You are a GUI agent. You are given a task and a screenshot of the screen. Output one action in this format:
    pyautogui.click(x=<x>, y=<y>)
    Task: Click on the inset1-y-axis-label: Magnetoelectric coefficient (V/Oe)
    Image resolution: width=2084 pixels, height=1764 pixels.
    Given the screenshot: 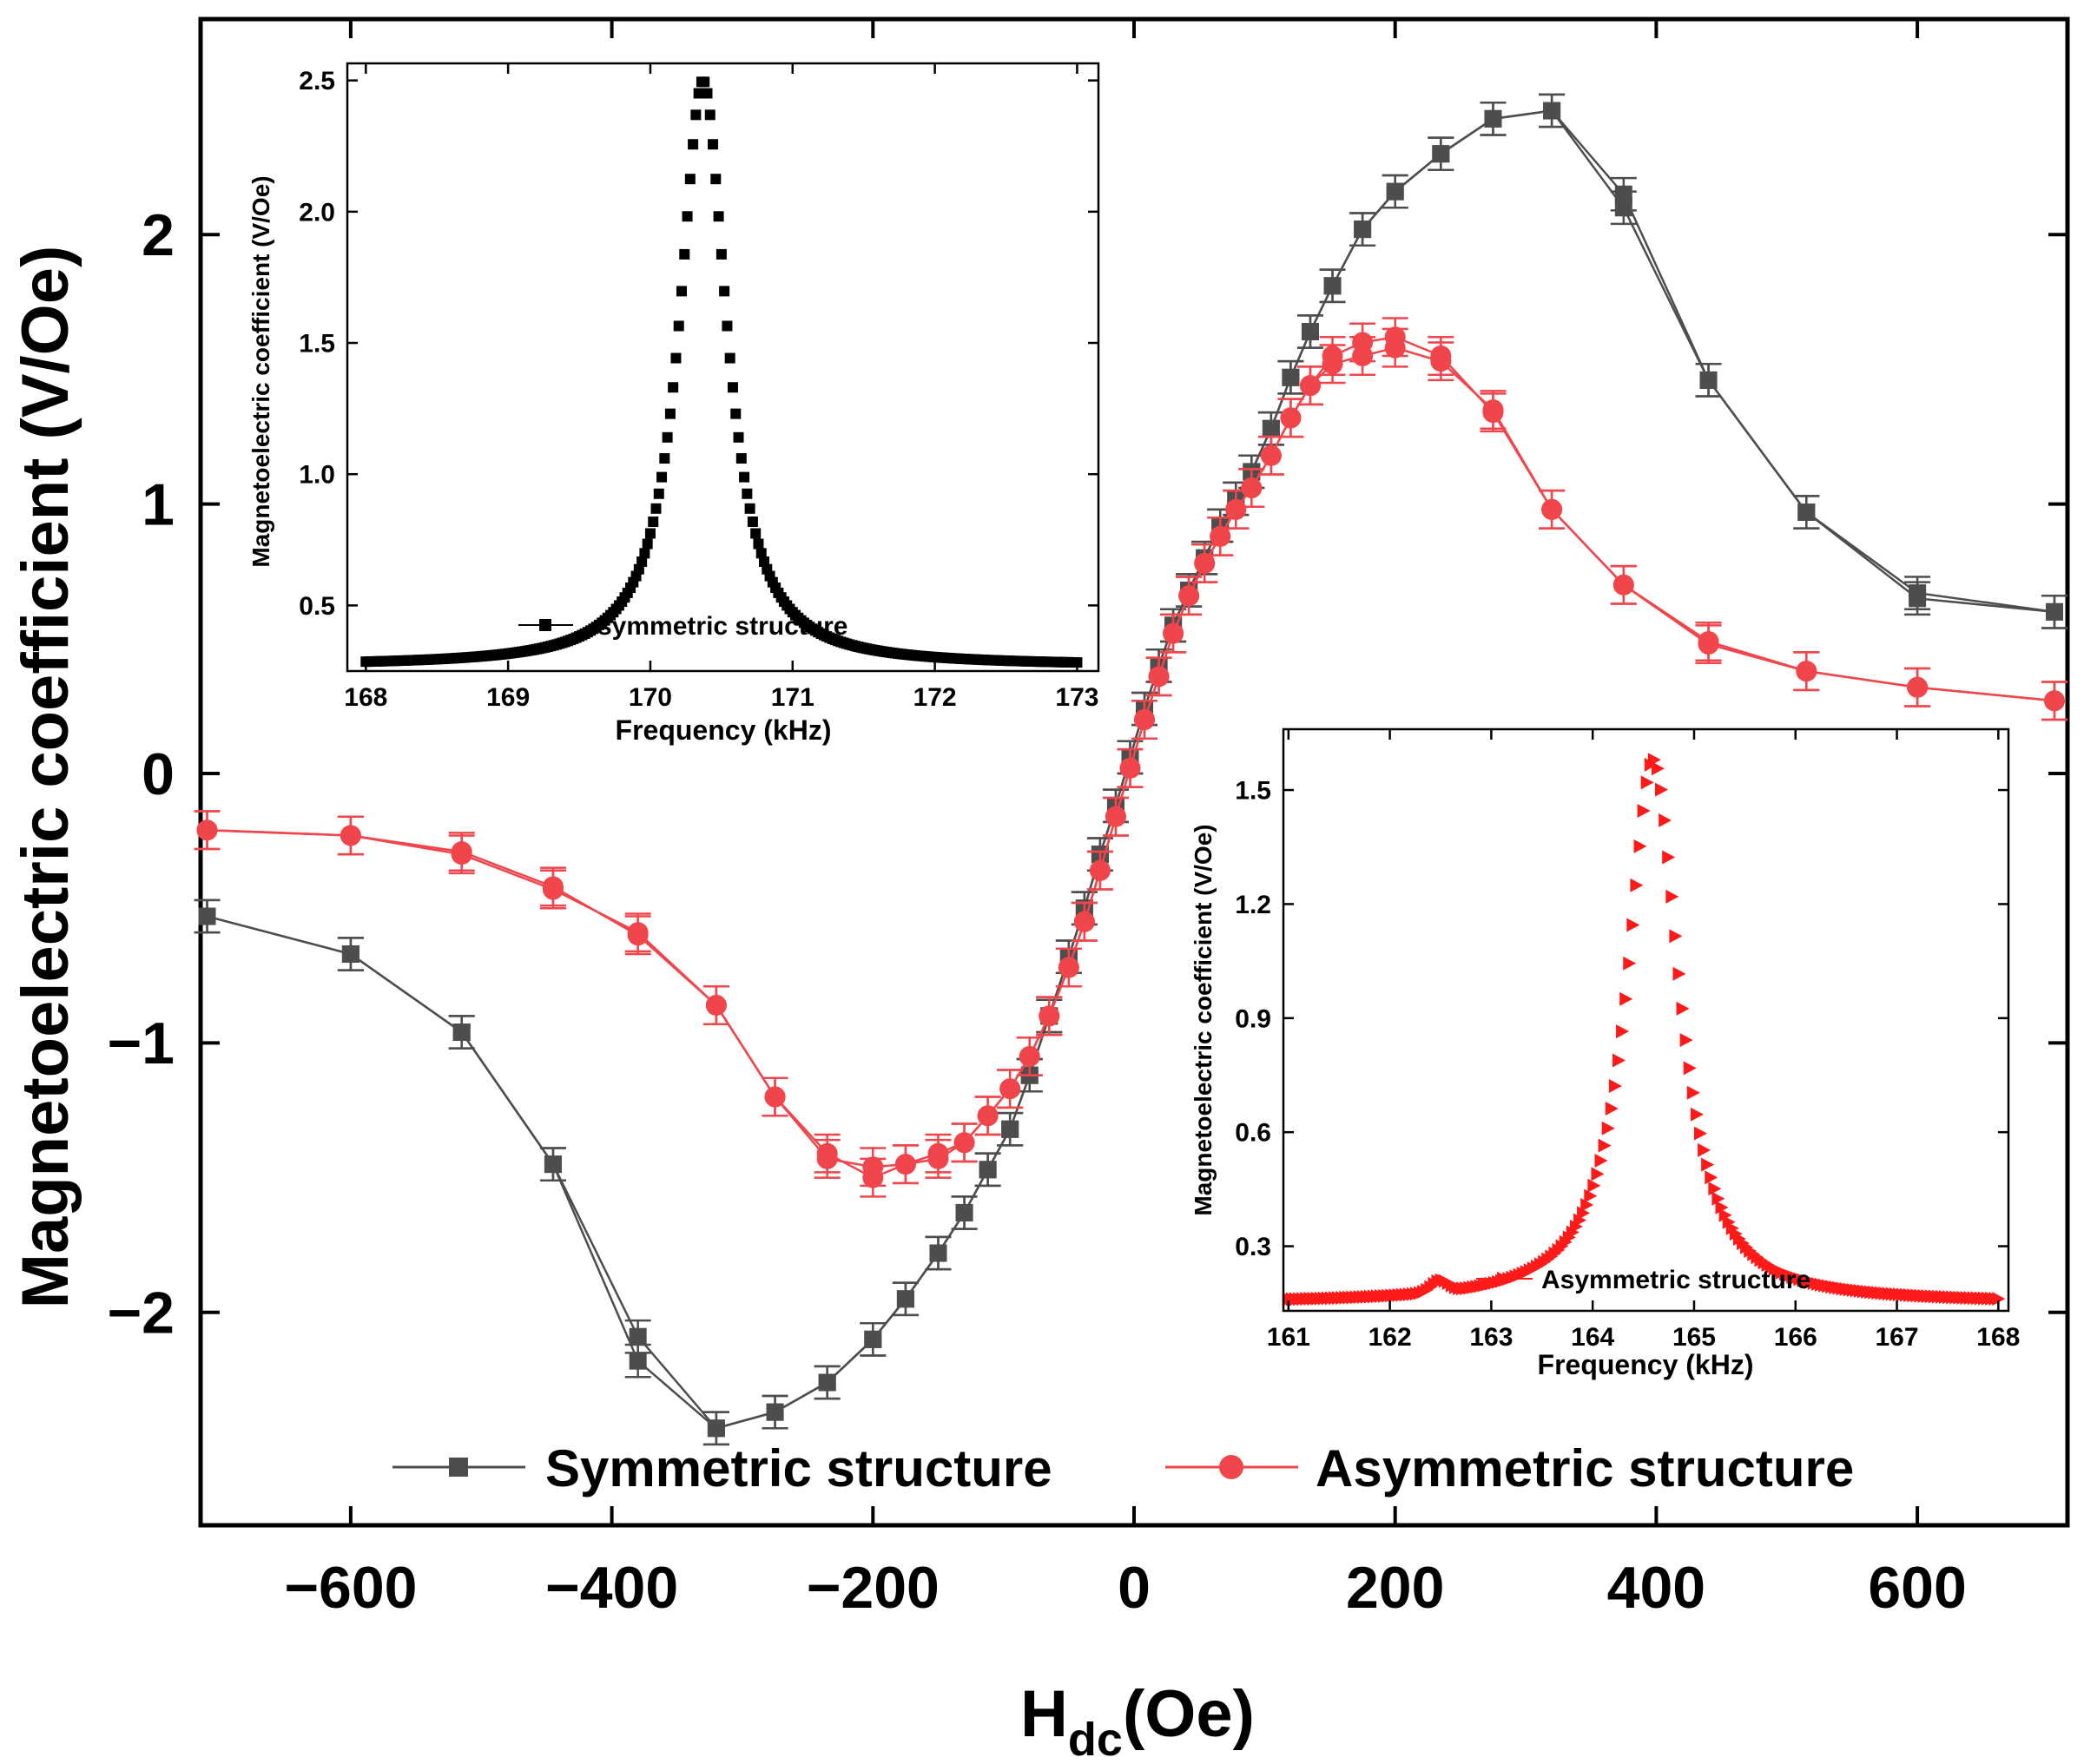 What is the action you would take?
    pyautogui.click(x=260, y=371)
    